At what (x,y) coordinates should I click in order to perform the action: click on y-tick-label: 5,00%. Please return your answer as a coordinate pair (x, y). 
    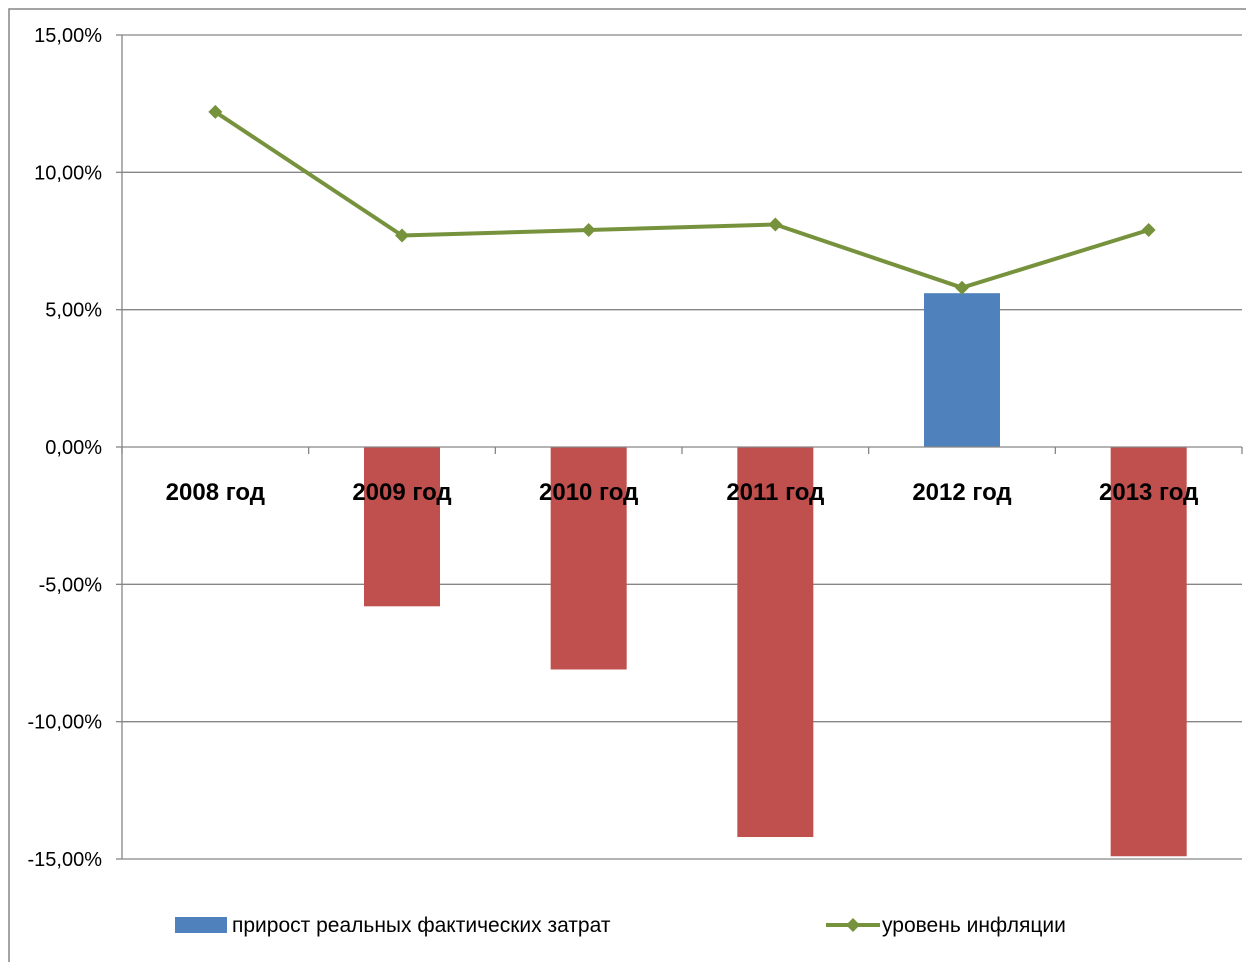
    Looking at the image, I should click on (73, 311).